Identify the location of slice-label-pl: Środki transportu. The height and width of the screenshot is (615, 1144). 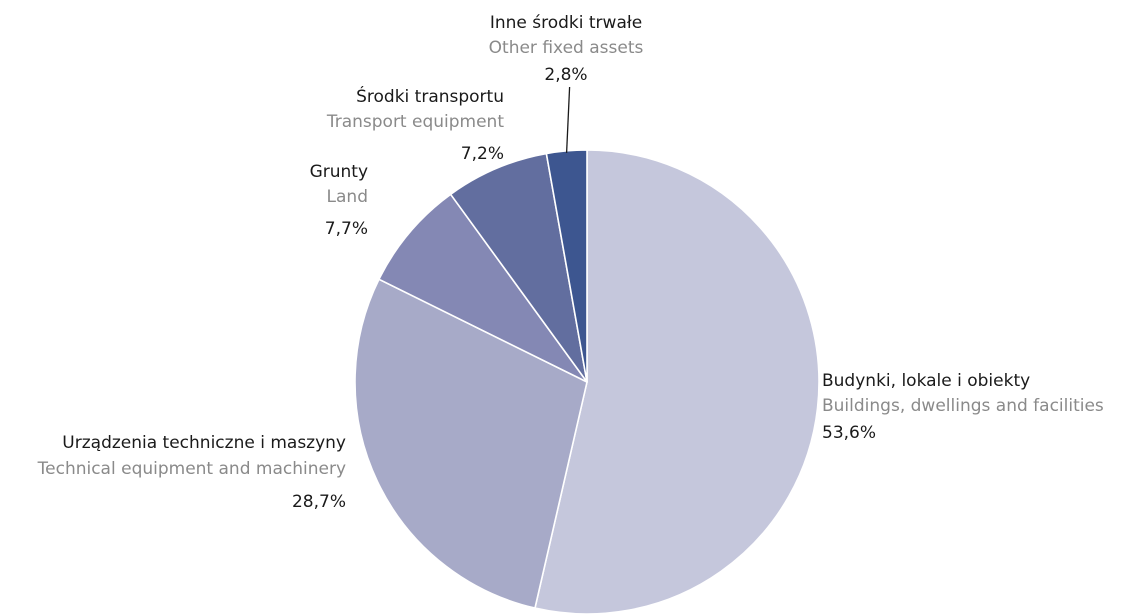
(430, 96).